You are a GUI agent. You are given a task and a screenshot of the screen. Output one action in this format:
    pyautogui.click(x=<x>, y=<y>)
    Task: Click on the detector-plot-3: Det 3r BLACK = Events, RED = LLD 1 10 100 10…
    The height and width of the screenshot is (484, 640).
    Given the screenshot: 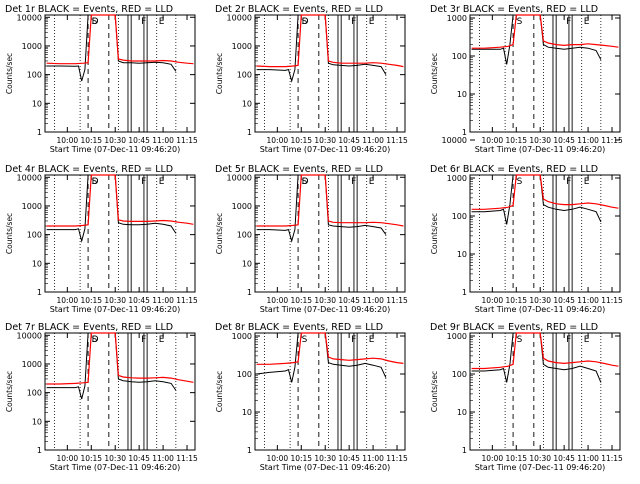 What is the action you would take?
    pyautogui.click(x=526, y=79)
    